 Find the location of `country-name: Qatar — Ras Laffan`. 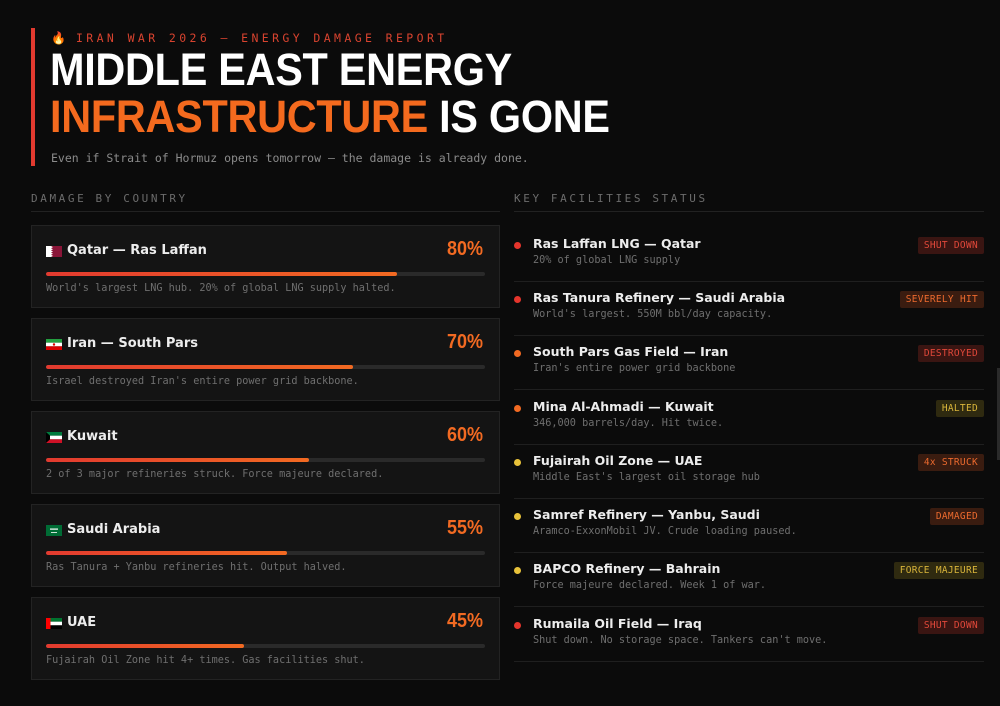

country-name: Qatar — Ras Laffan is located at coordinates (137, 250).